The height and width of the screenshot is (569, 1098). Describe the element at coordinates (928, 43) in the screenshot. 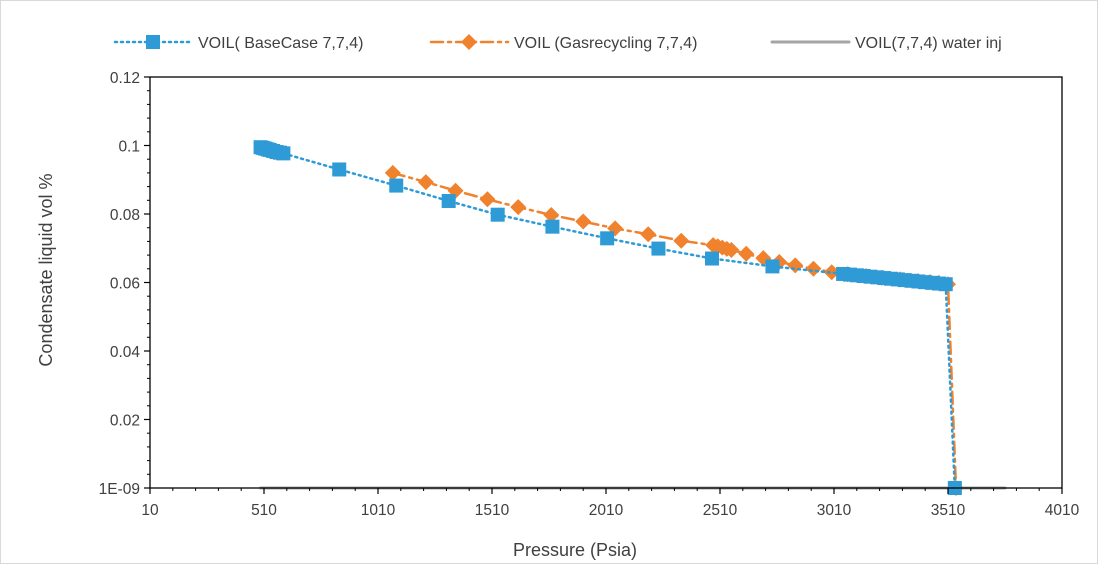

I see `legend-label: VOIL(7,7,4) water inj` at that location.